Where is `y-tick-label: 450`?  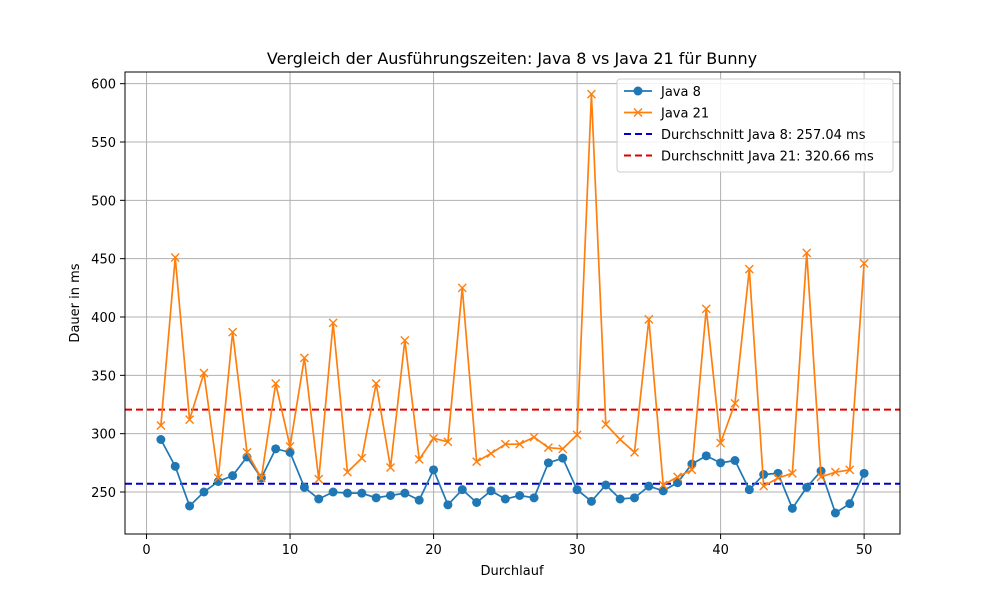 y-tick-label: 450 is located at coordinates (103, 260).